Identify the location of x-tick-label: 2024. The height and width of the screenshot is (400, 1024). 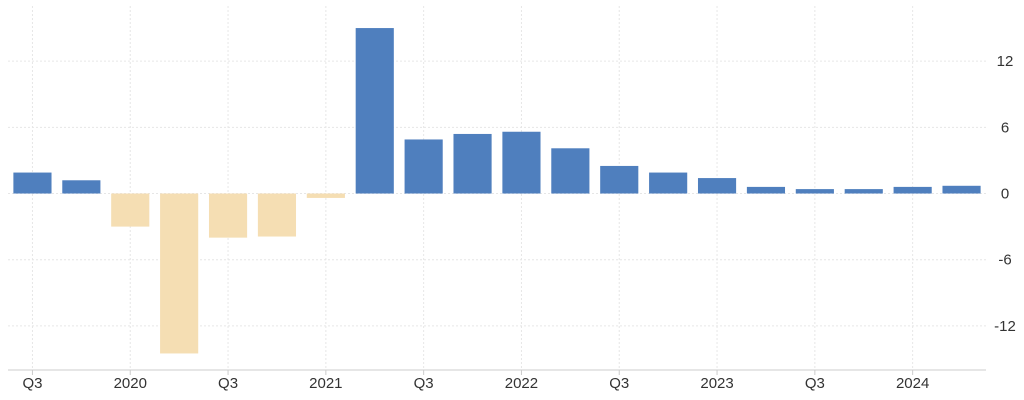
(912, 383).